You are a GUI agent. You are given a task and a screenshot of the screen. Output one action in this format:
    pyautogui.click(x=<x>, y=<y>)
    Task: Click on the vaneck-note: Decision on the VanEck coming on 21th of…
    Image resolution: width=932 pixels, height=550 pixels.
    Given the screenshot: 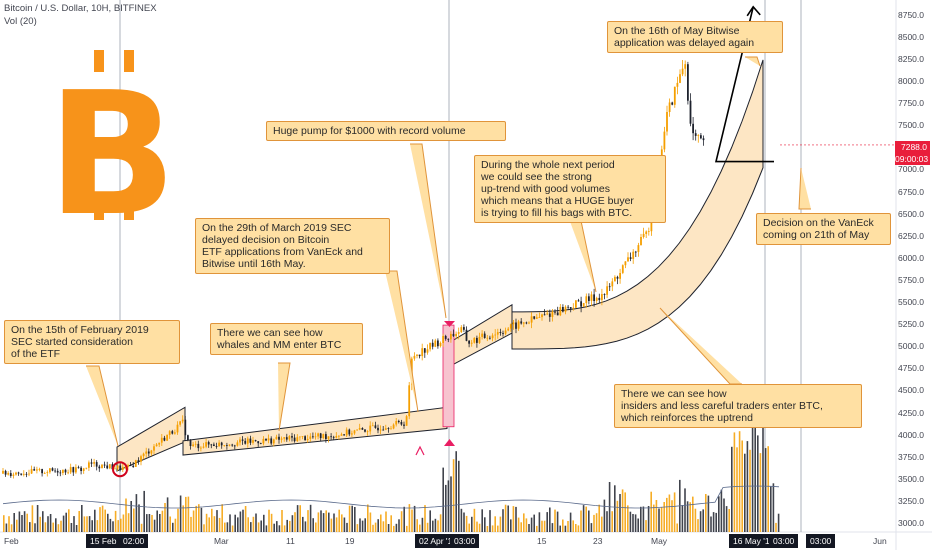 What is the action you would take?
    pyautogui.click(x=823, y=229)
    